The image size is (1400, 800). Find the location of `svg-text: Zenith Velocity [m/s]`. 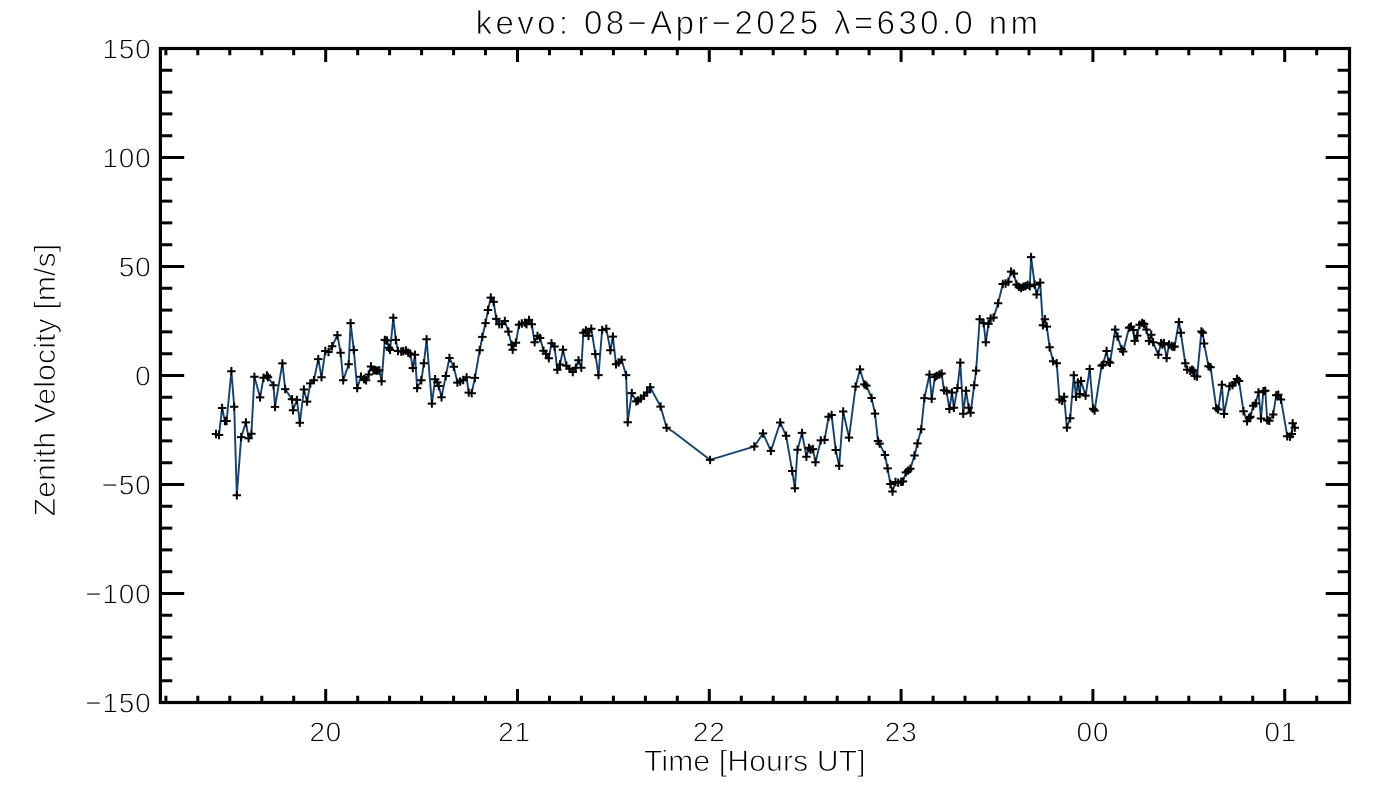

svg-text: Zenith Velocity [m/s] is located at coordinates (45, 380).